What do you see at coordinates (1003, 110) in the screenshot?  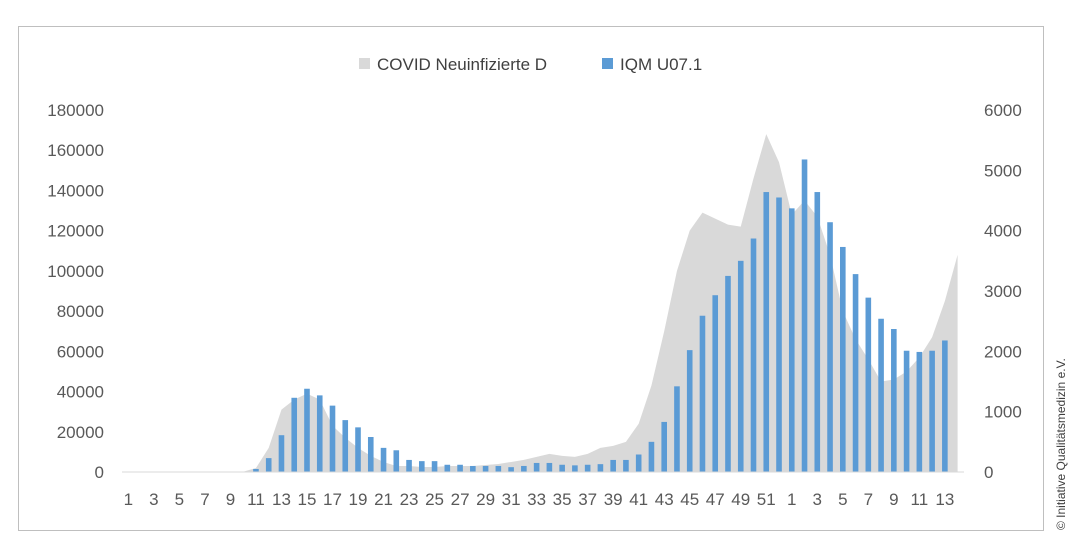 I see `y-right-tick-label: 6000` at bounding box center [1003, 110].